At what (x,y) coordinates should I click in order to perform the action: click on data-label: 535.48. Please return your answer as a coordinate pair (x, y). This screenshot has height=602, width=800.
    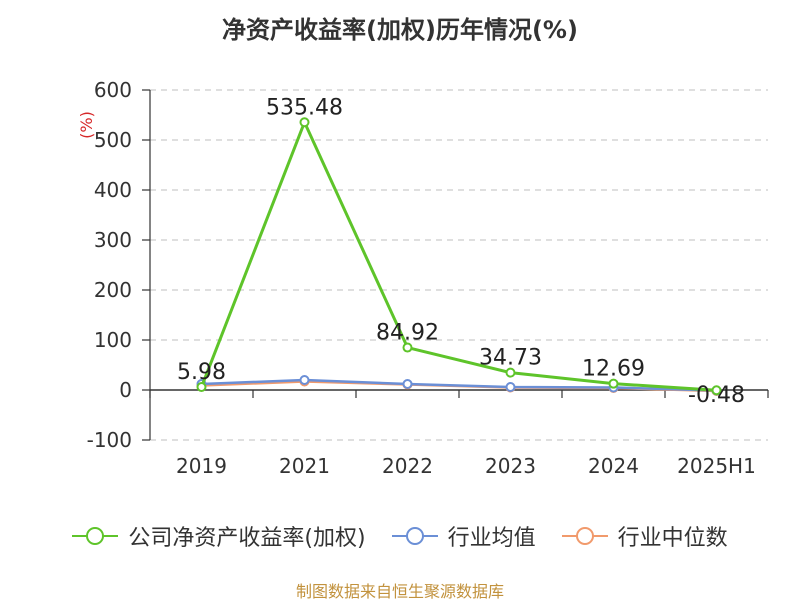
    Looking at the image, I should click on (304, 107).